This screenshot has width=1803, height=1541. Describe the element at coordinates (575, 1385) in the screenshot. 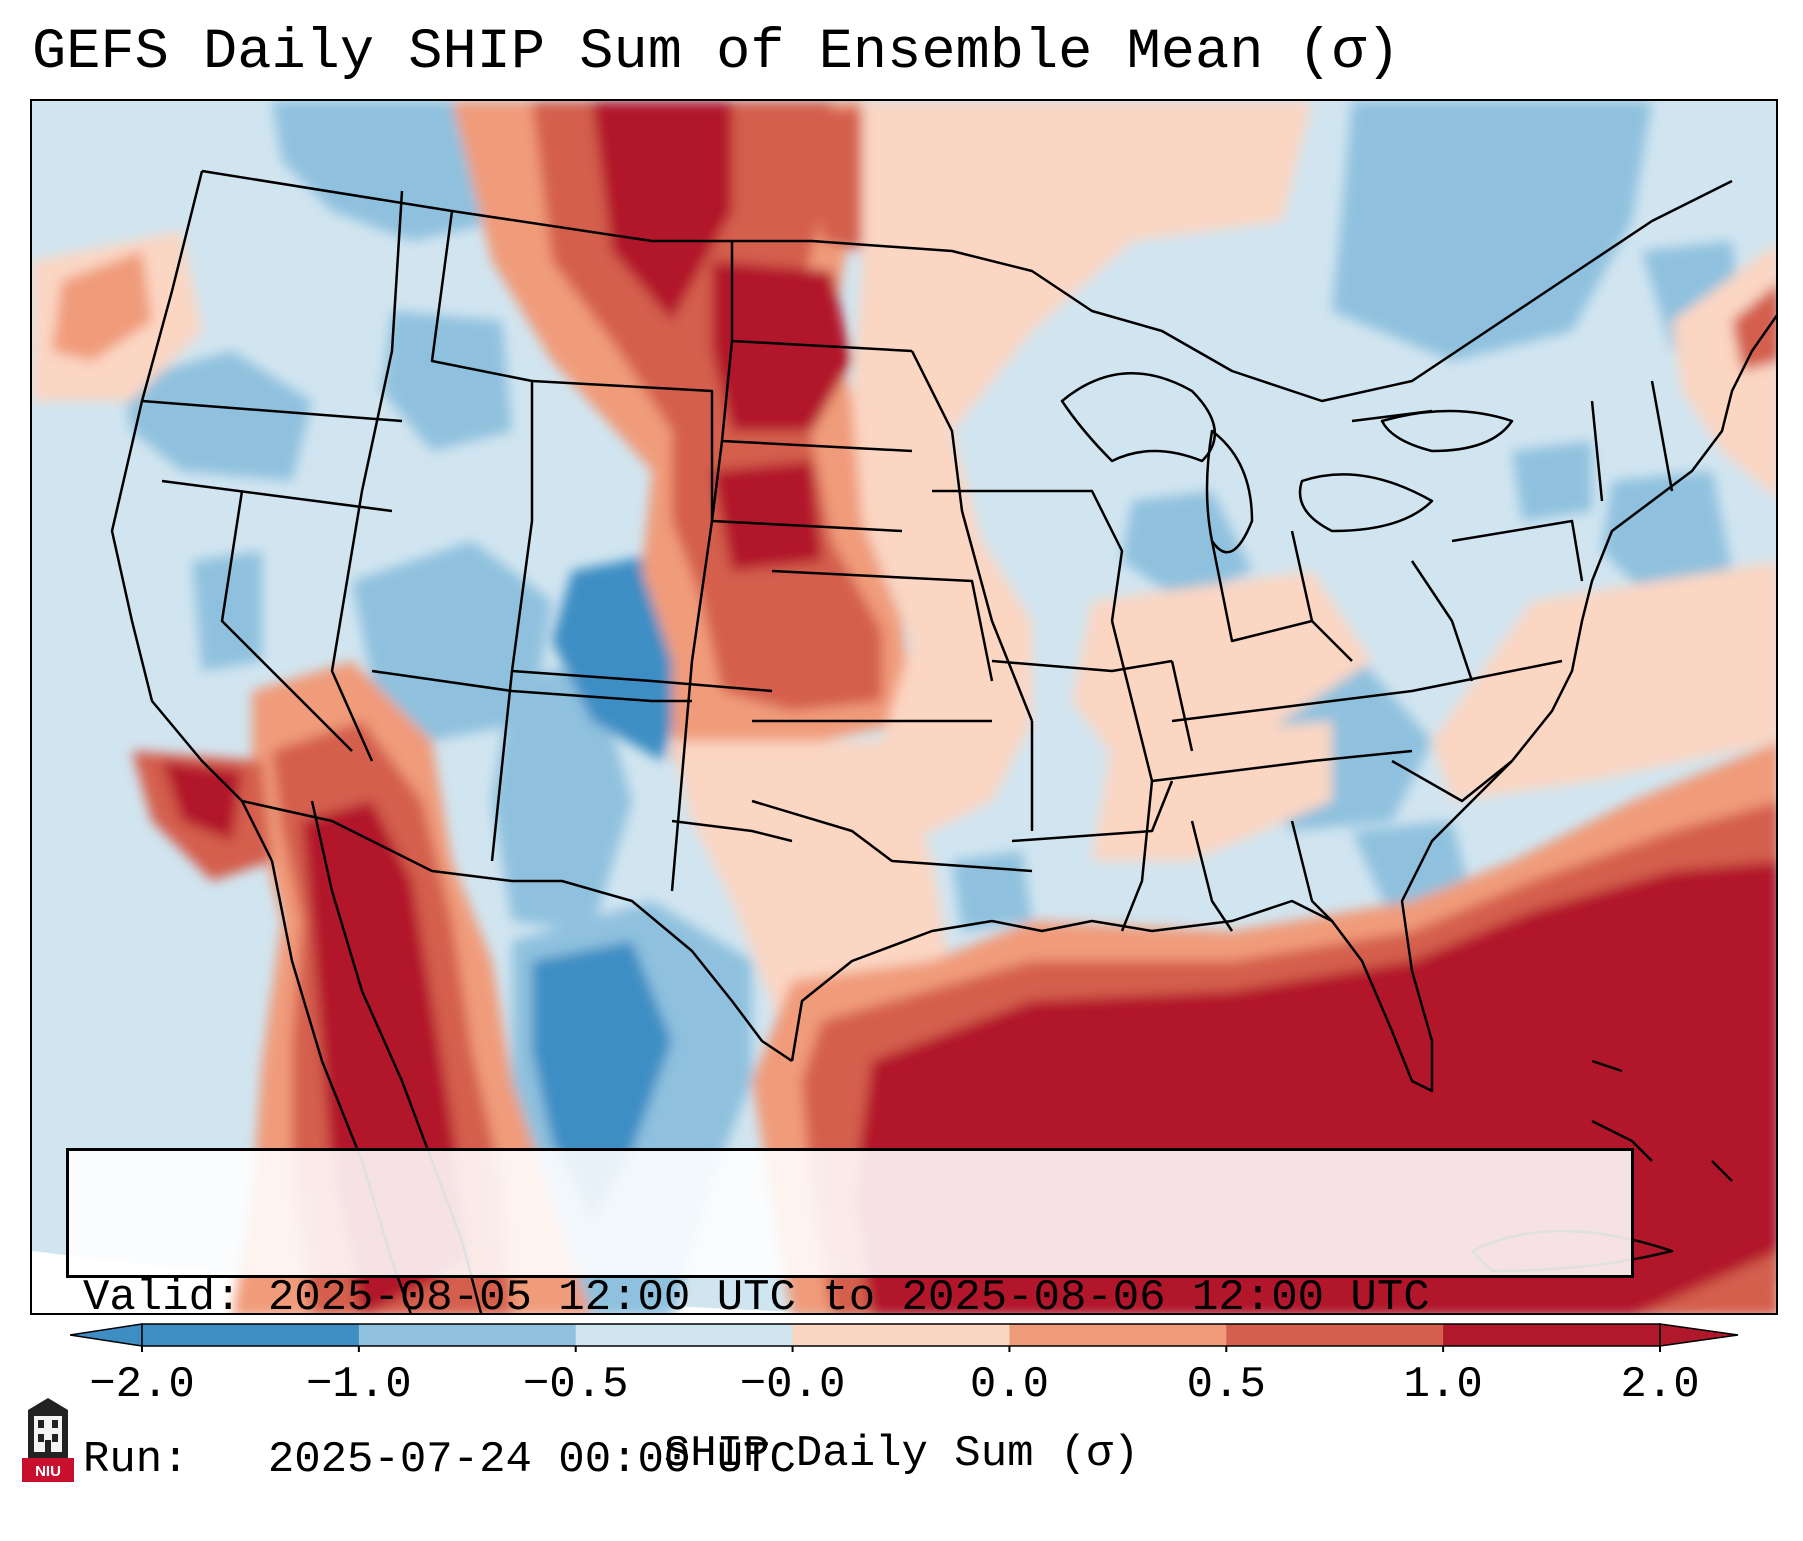

I see `colorbar-tick-label: −0.5` at that location.